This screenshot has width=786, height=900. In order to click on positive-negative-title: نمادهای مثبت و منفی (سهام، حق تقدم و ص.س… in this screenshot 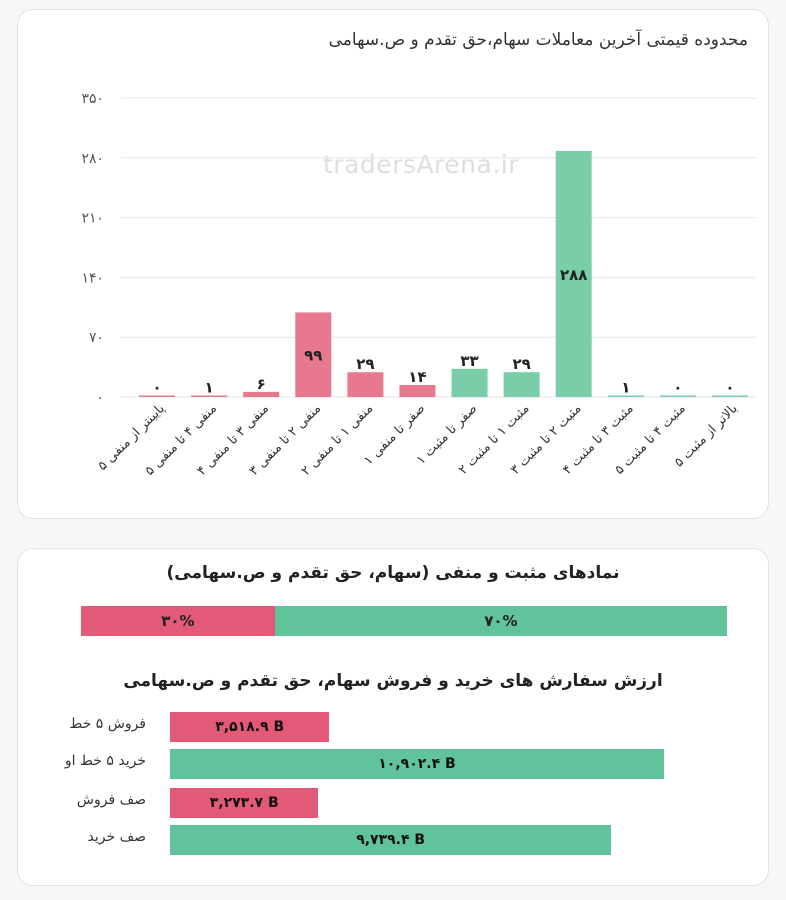, I will do `click(393, 573)`.